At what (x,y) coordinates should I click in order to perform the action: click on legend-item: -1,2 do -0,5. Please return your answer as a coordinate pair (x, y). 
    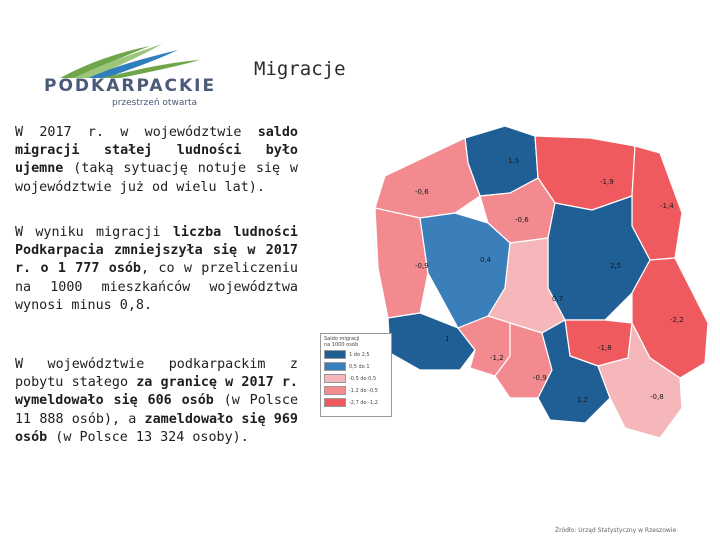
    Looking at the image, I should click on (356, 390).